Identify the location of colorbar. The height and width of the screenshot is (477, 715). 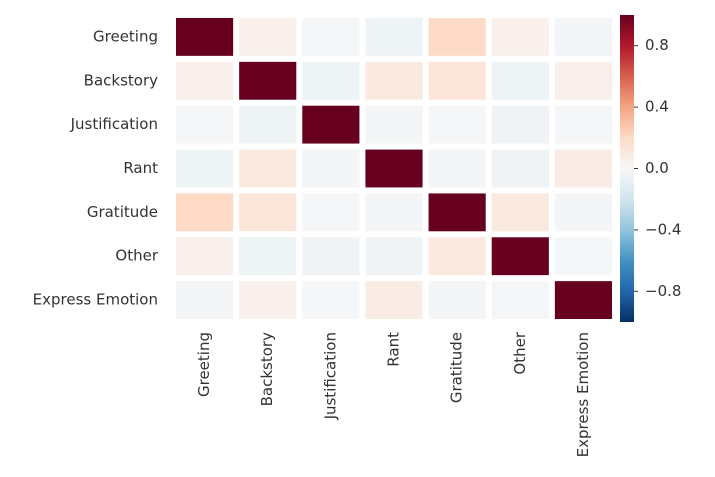
(627, 168).